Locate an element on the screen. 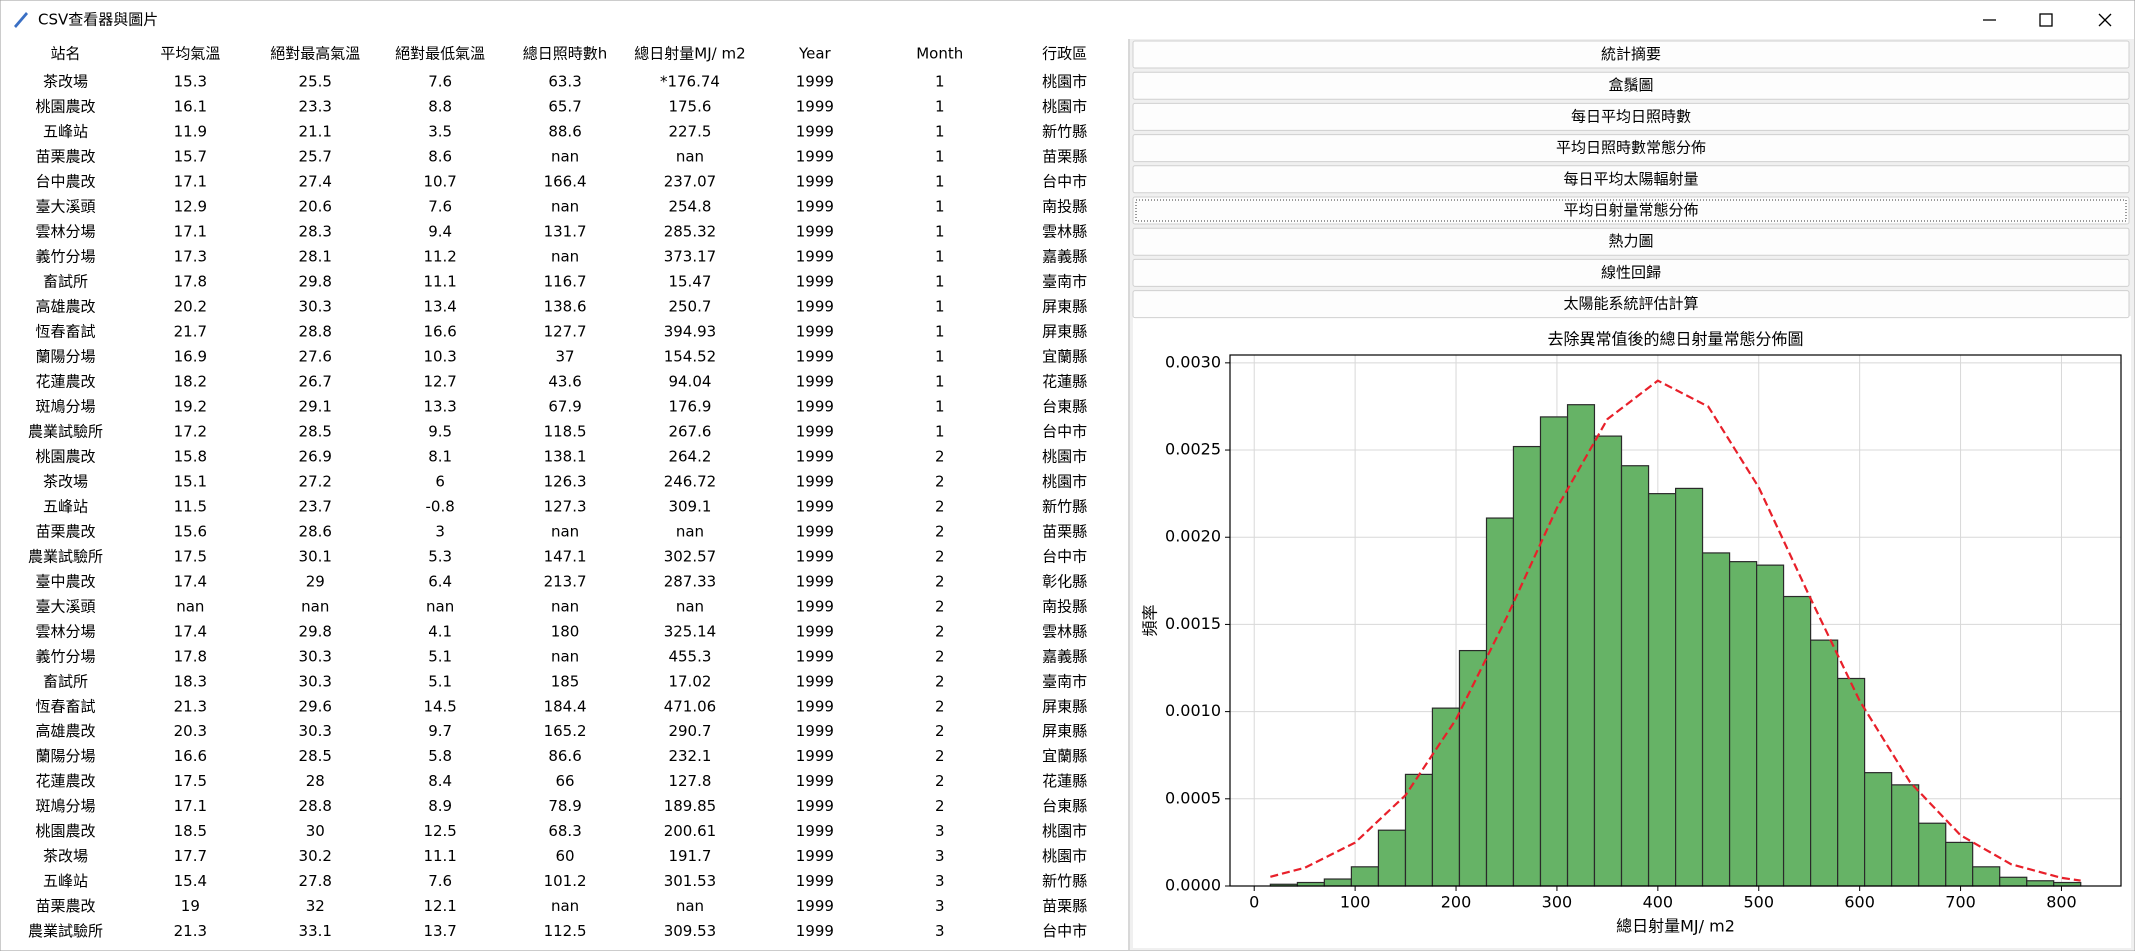 The width and height of the screenshot is (2135, 951). column-header: 絕對最高氣溫 is located at coordinates (315, 54).